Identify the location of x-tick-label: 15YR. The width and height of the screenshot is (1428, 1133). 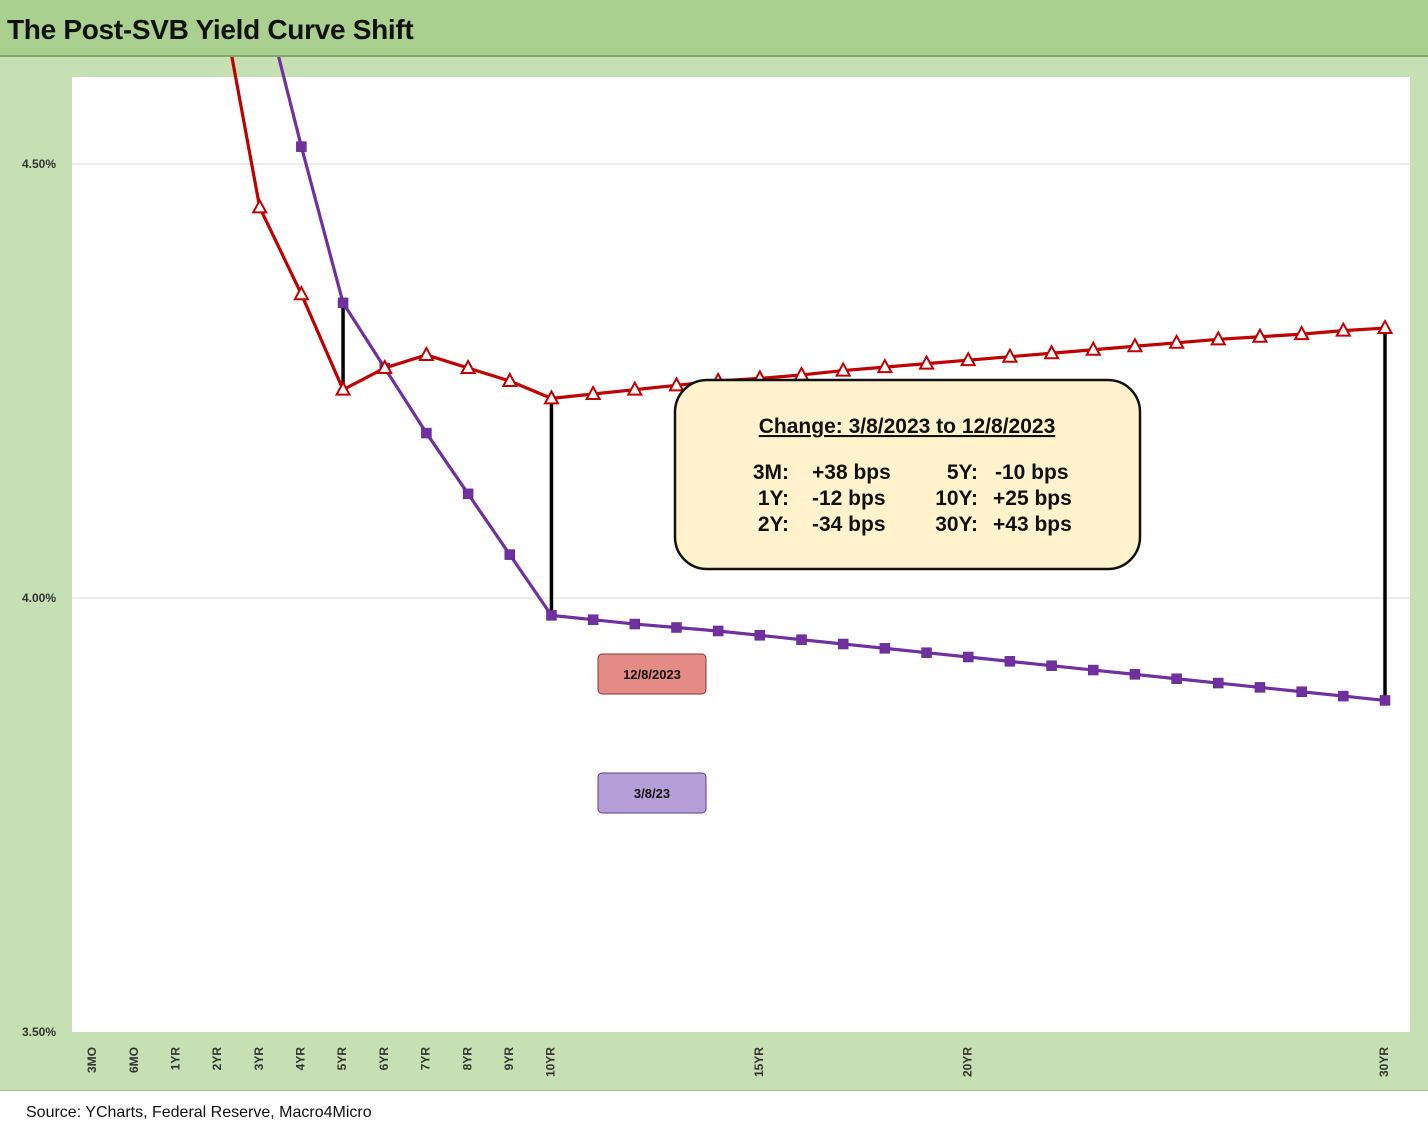
(759, 1062).